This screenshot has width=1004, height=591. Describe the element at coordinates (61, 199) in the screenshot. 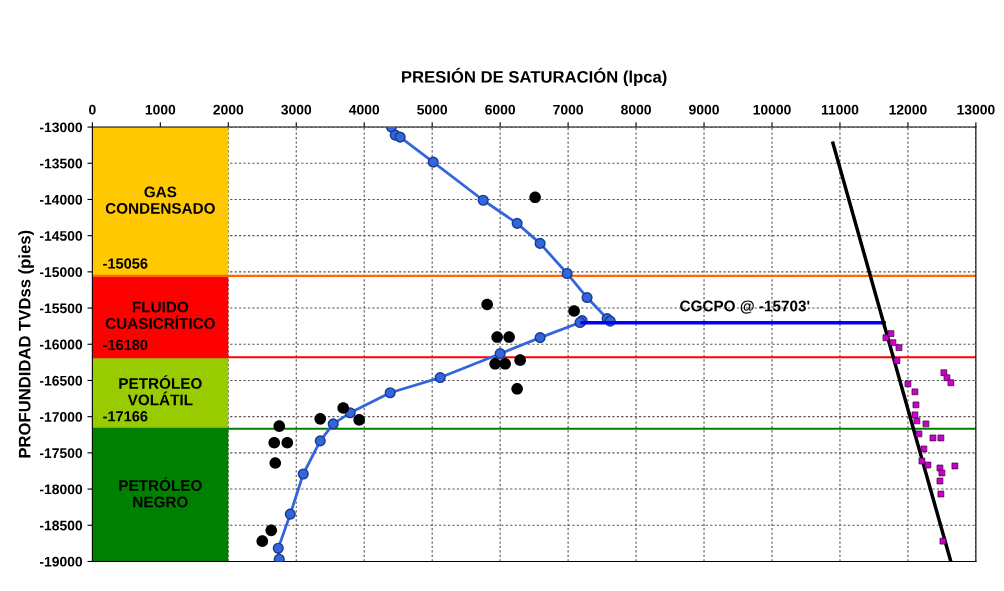

I see `y-tick-label: -14000` at that location.